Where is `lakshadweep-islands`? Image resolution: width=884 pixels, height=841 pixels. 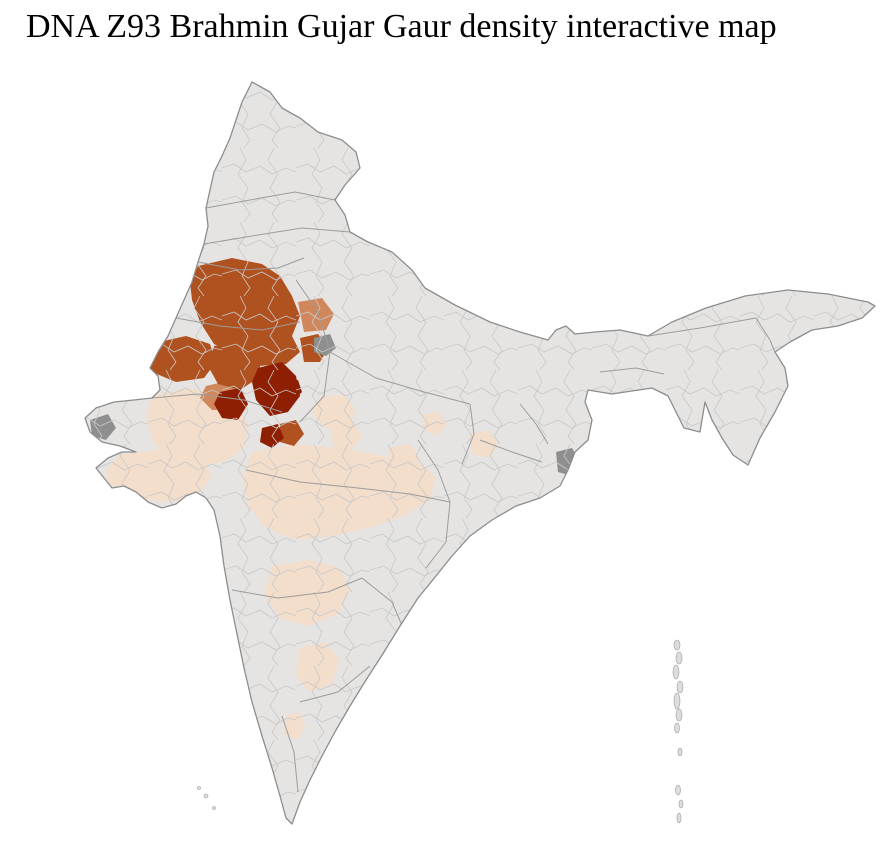
lakshadweep-islands is located at coordinates (206, 798).